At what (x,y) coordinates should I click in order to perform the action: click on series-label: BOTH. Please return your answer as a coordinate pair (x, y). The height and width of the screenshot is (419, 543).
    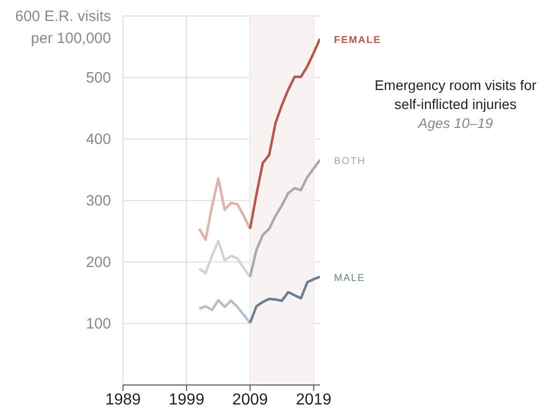
    Looking at the image, I should click on (350, 161).